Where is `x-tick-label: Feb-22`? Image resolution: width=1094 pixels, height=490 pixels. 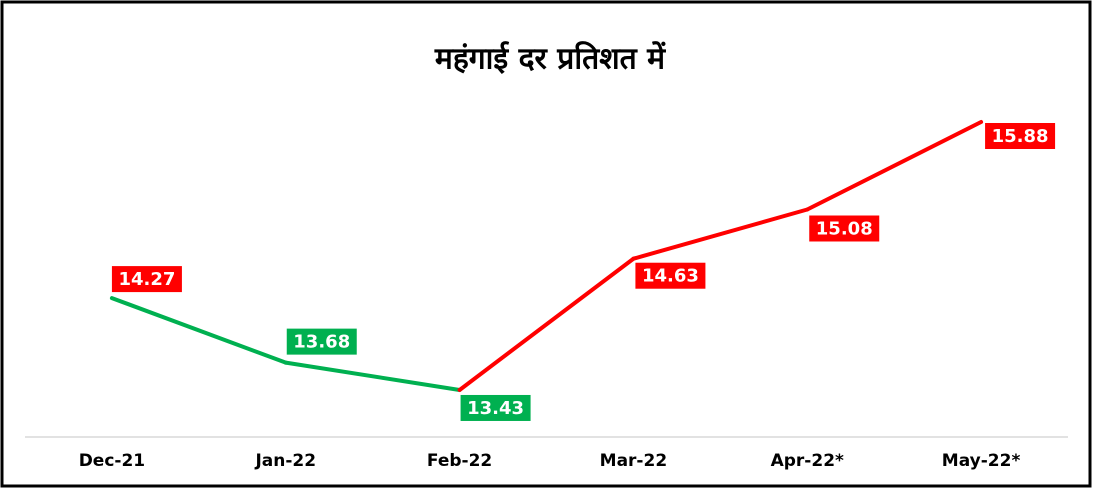
x-tick-label: Feb-22 is located at coordinates (459, 461).